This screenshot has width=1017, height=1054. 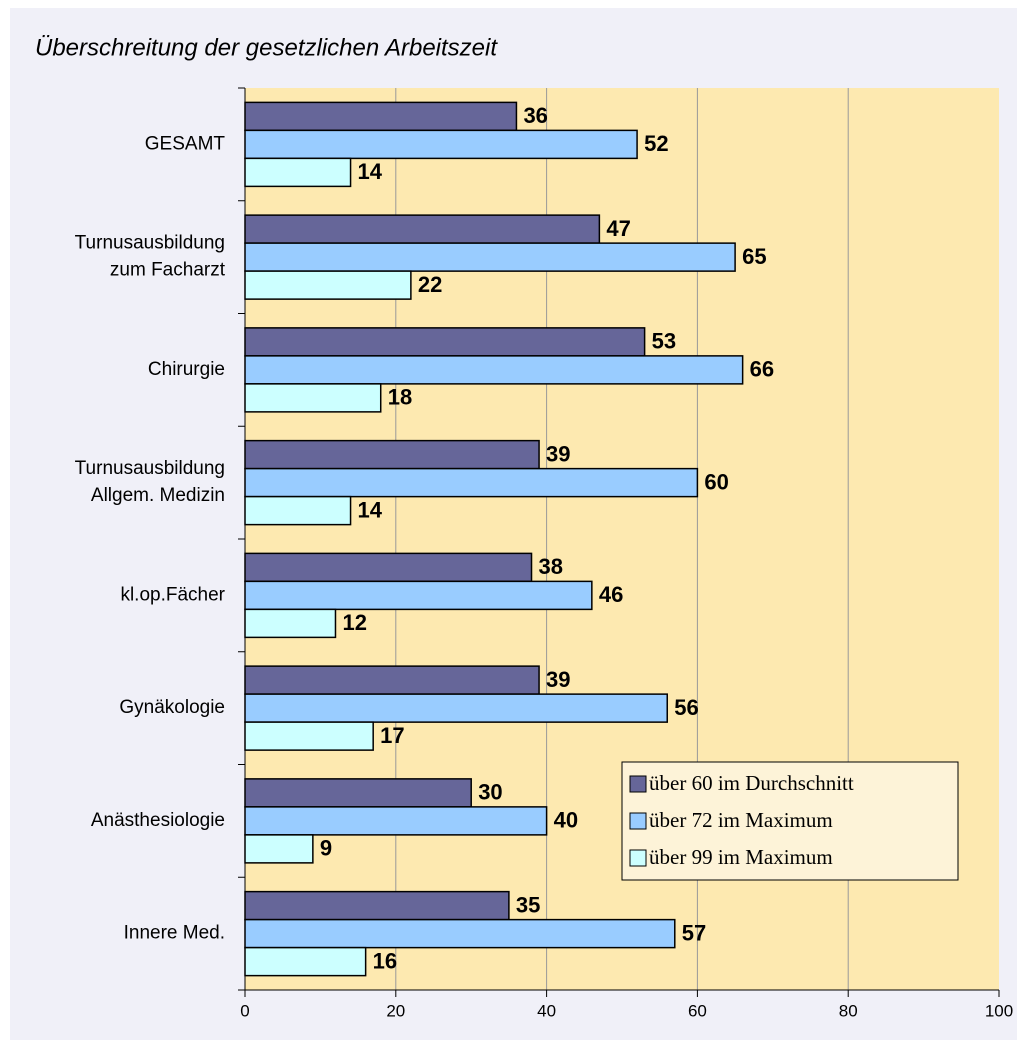 I want to click on value-label: 38, so click(x=551, y=566).